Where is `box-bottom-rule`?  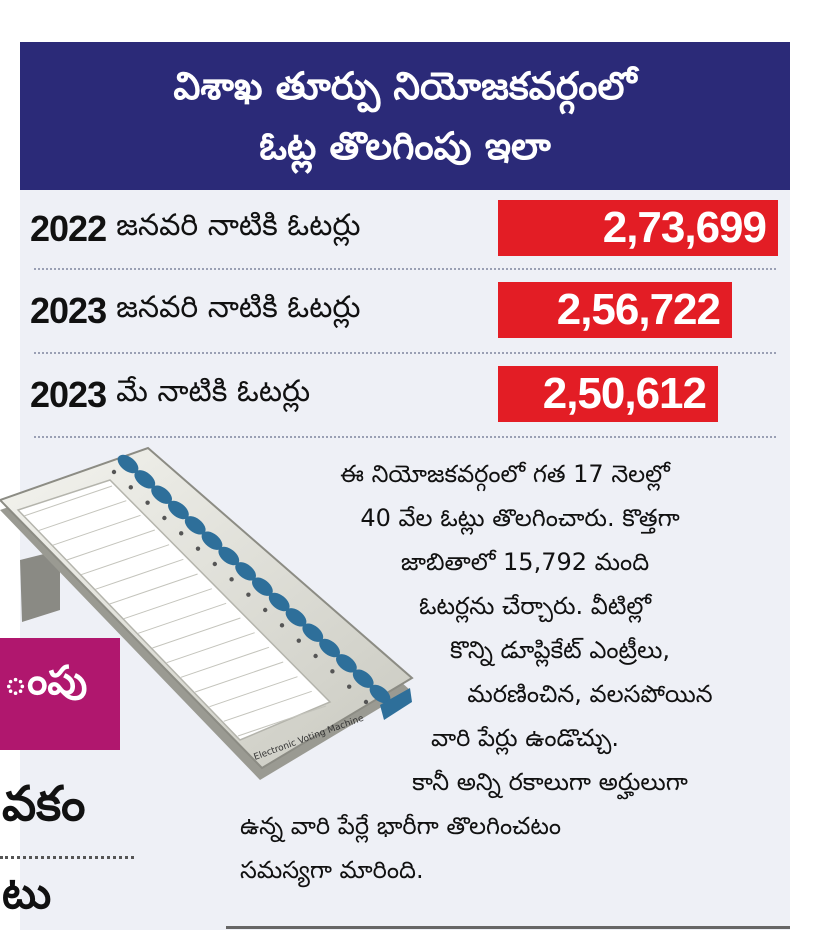 box-bottom-rule is located at coordinates (508, 927).